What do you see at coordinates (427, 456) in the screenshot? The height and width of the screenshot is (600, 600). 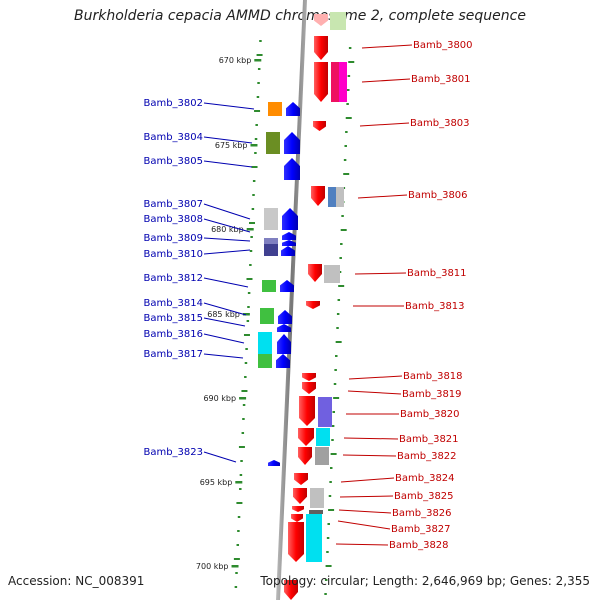 I see `gene-label-right: Bamb_3822` at bounding box center [427, 456].